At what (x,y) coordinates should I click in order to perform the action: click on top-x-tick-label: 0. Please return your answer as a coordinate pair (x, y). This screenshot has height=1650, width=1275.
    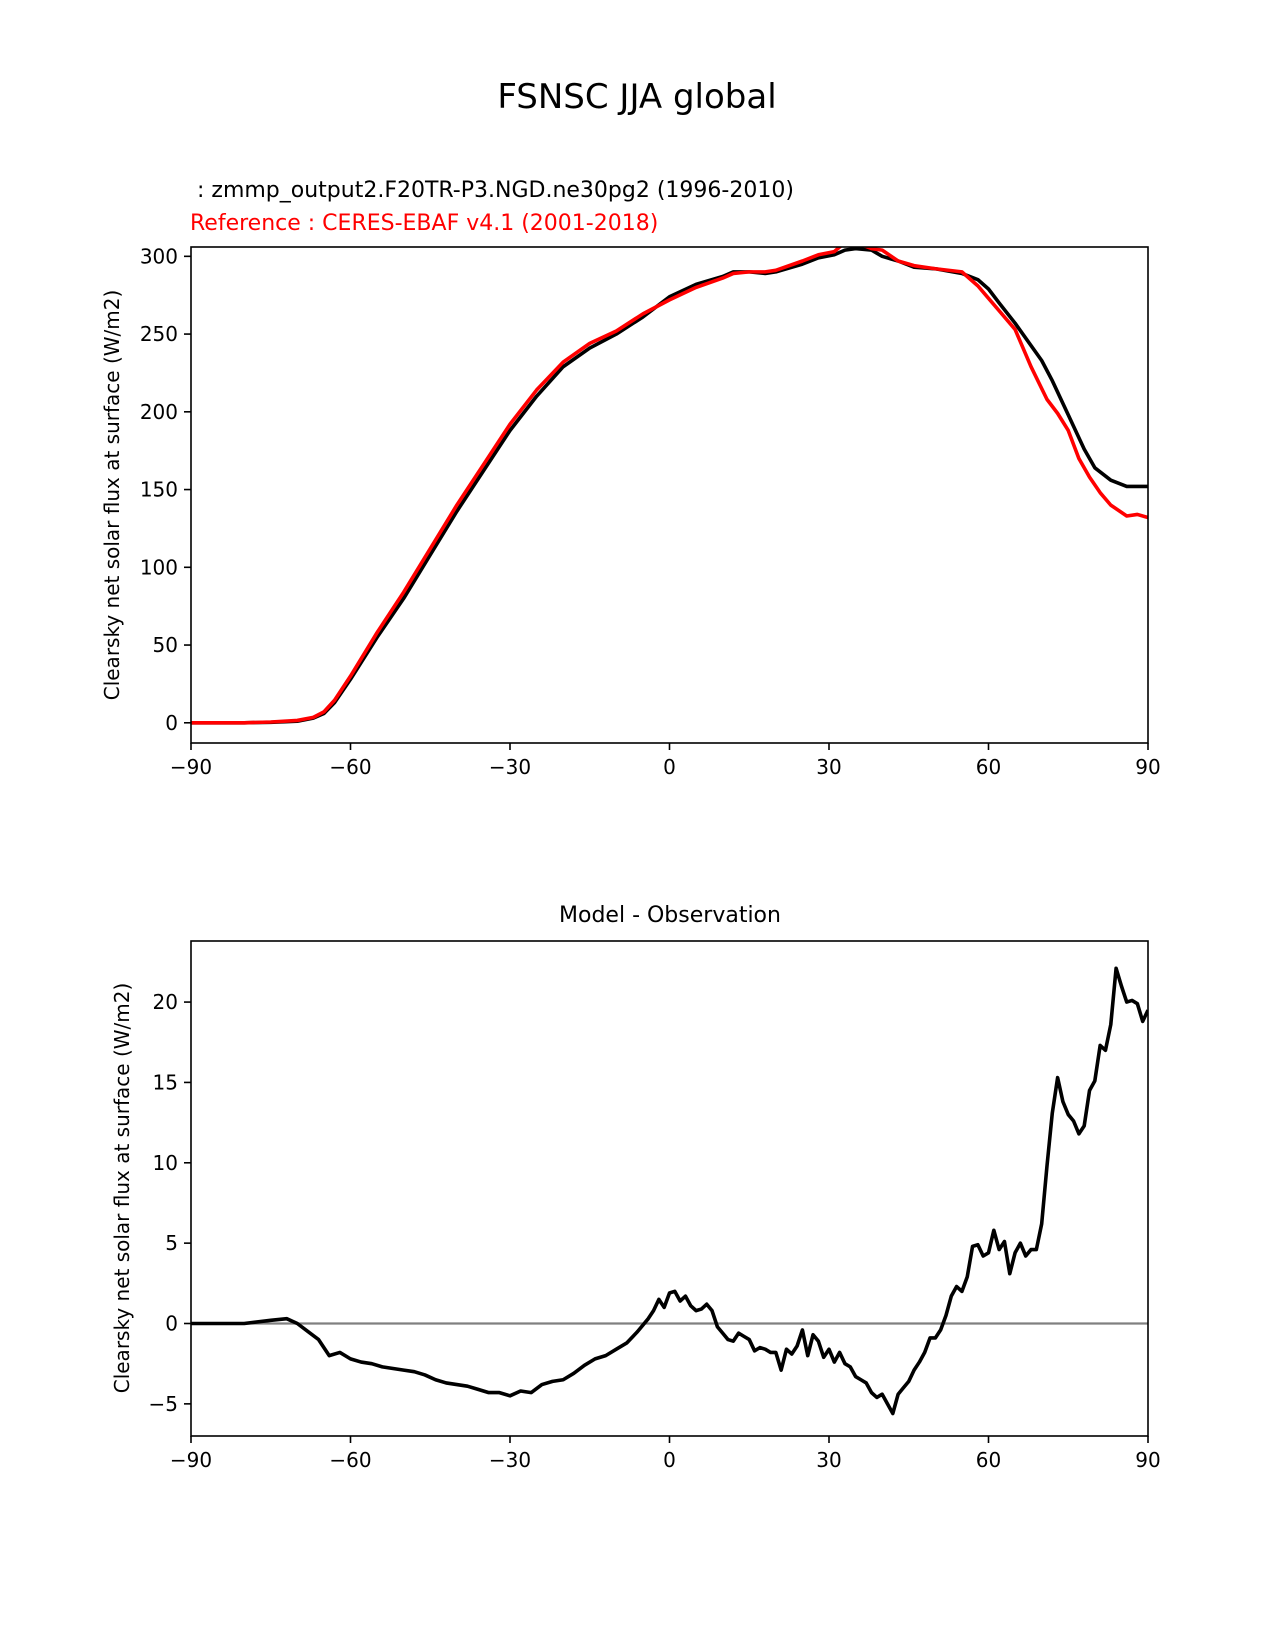
    Looking at the image, I should click on (669, 767).